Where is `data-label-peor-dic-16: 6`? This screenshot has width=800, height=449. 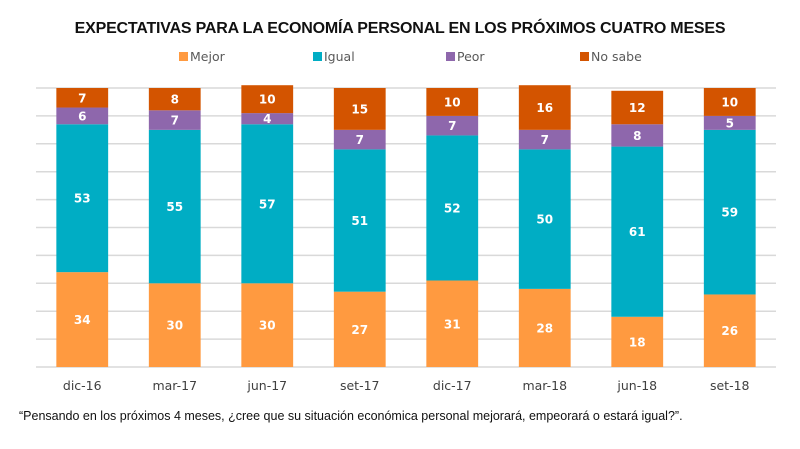 data-label-peor-dic-16: 6 is located at coordinates (82, 116).